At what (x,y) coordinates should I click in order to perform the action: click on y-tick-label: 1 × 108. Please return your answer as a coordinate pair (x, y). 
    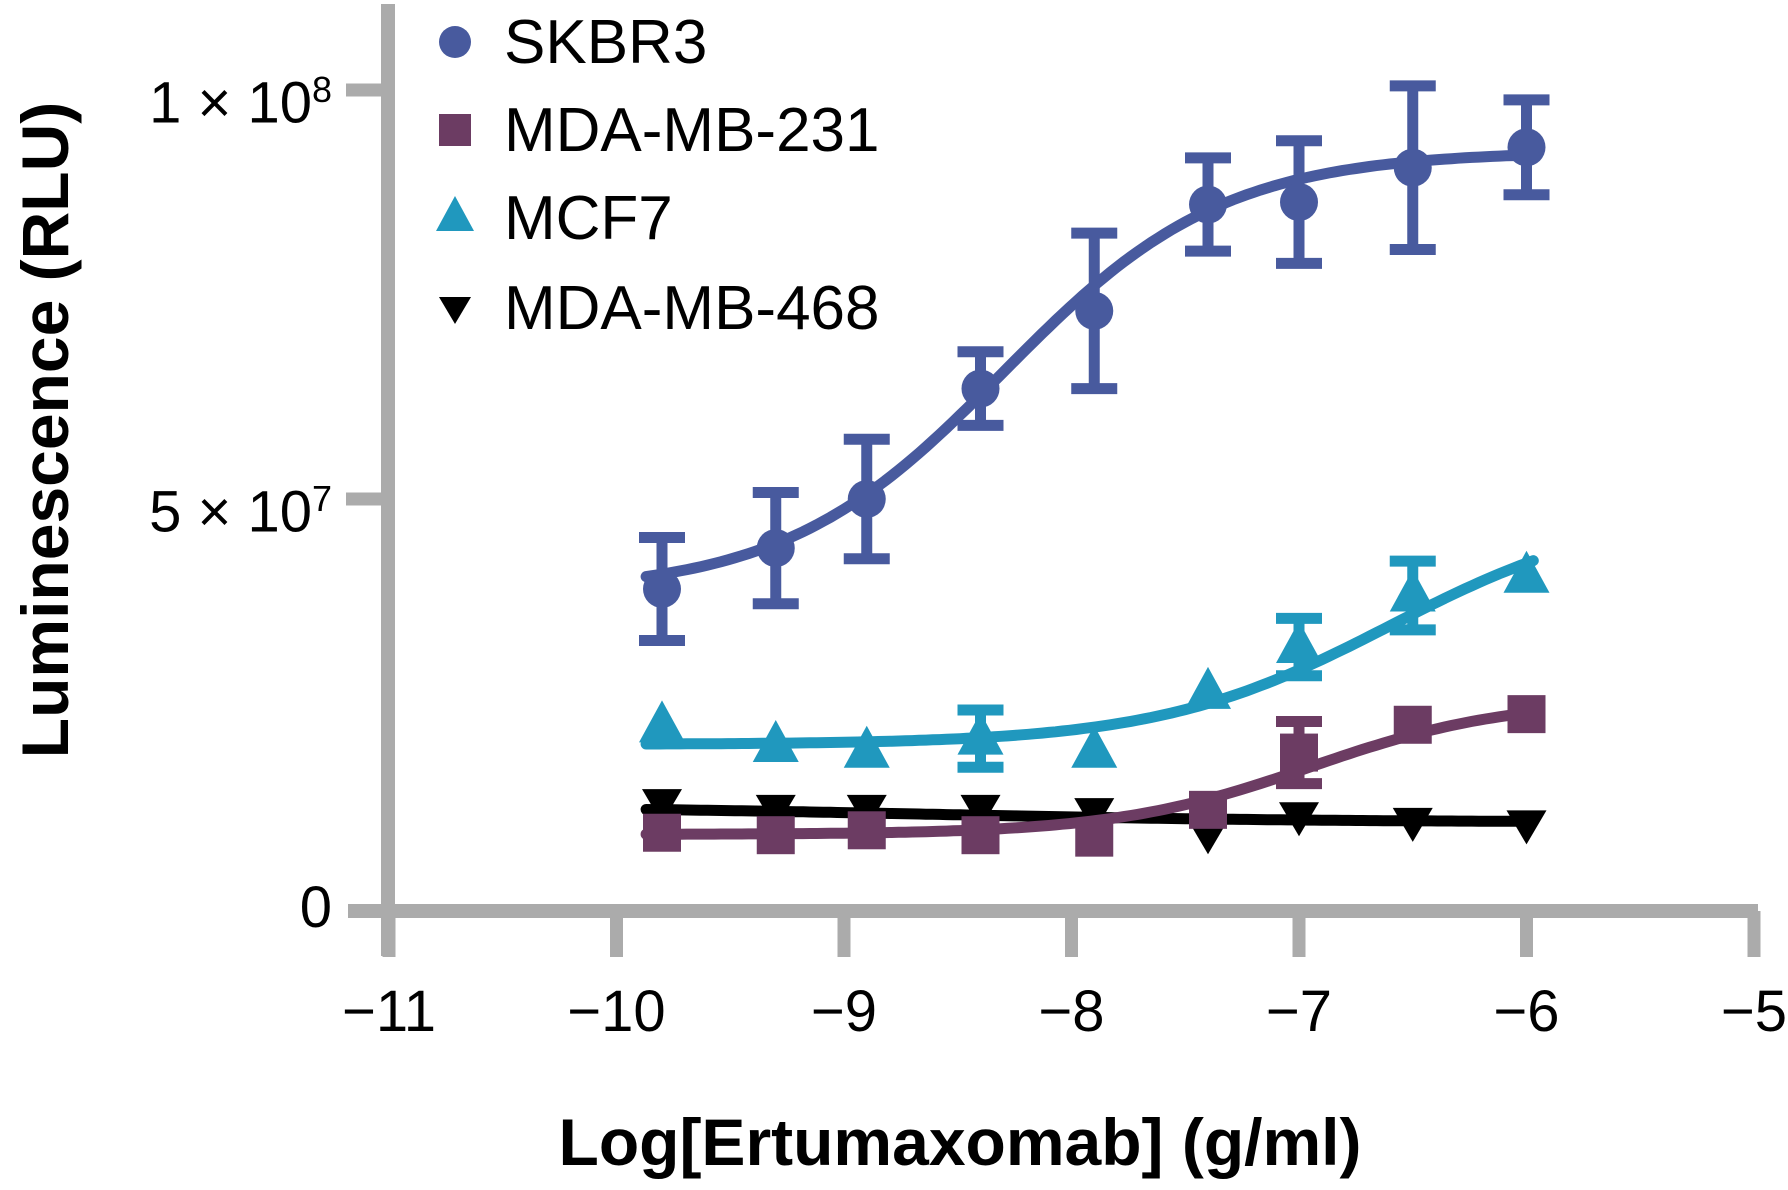
    Looking at the image, I should click on (166, 96).